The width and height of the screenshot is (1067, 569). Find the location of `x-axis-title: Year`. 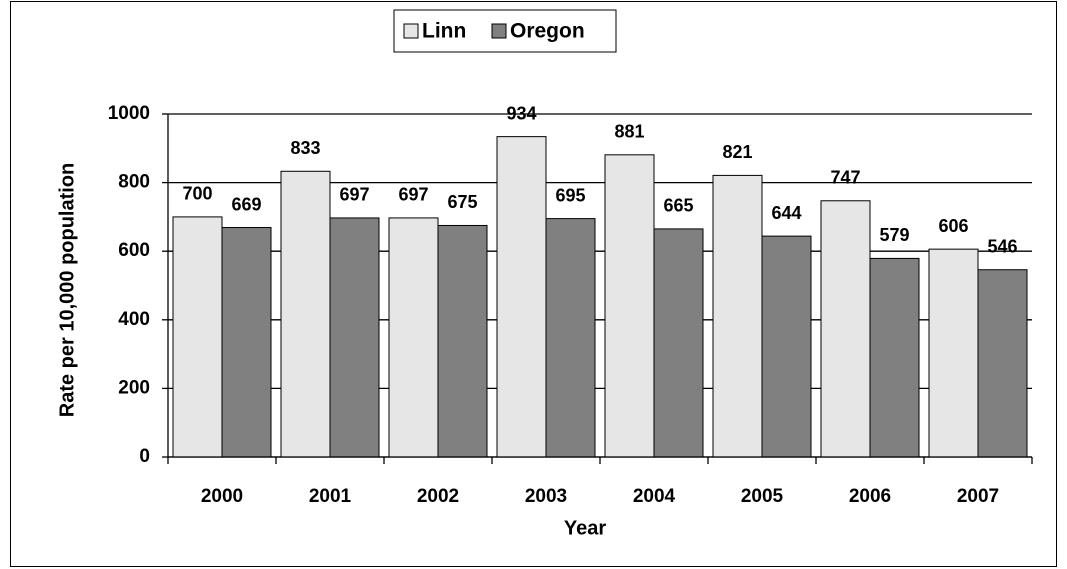

x-axis-title: Year is located at coordinates (585, 528).